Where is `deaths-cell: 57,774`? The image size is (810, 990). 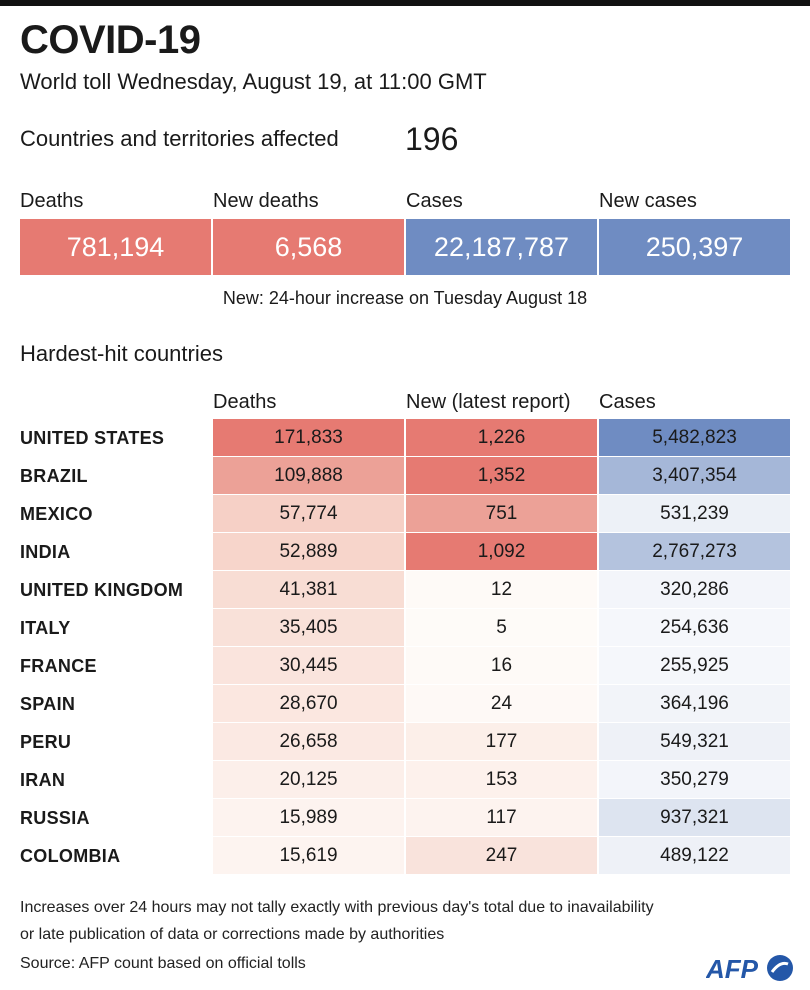
deaths-cell: 57,774 is located at coordinates (308, 513).